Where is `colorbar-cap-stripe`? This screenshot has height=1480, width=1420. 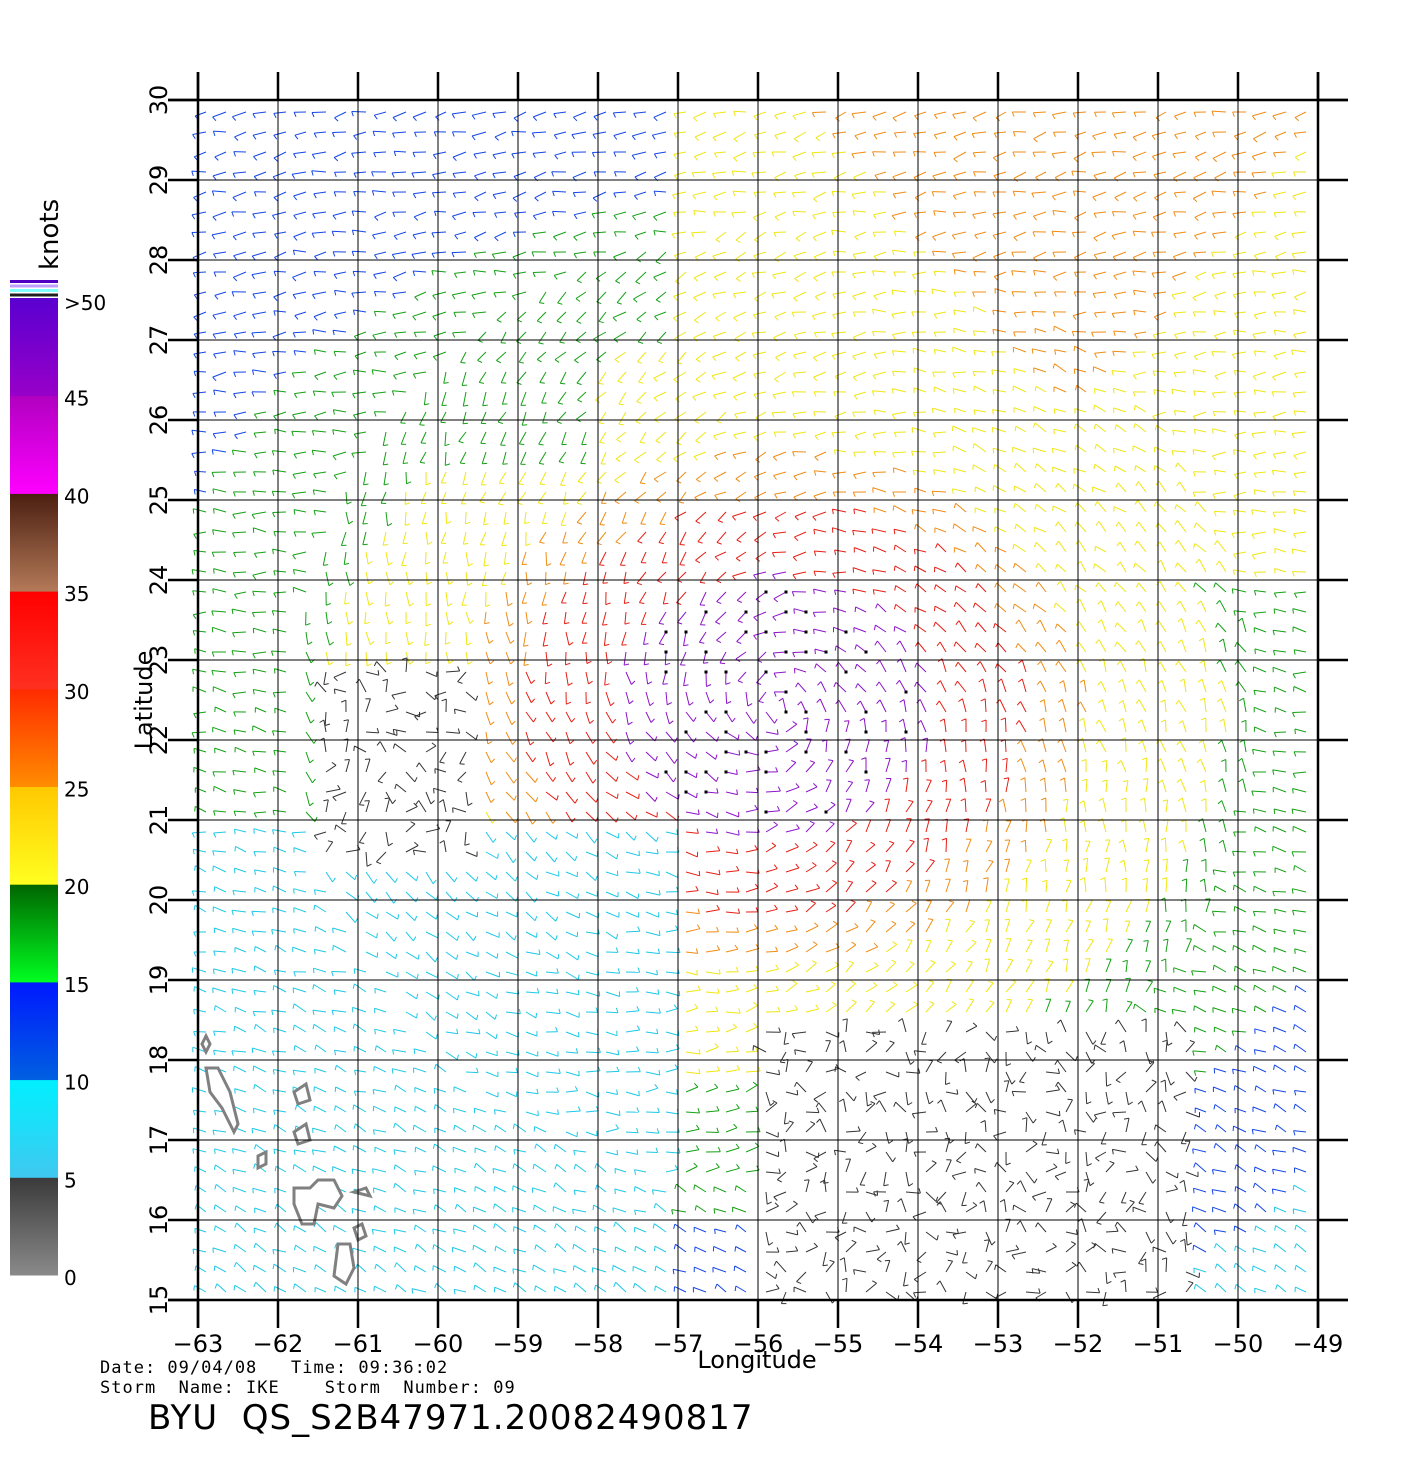
colorbar-cap-stripe is located at coordinates (34, 281).